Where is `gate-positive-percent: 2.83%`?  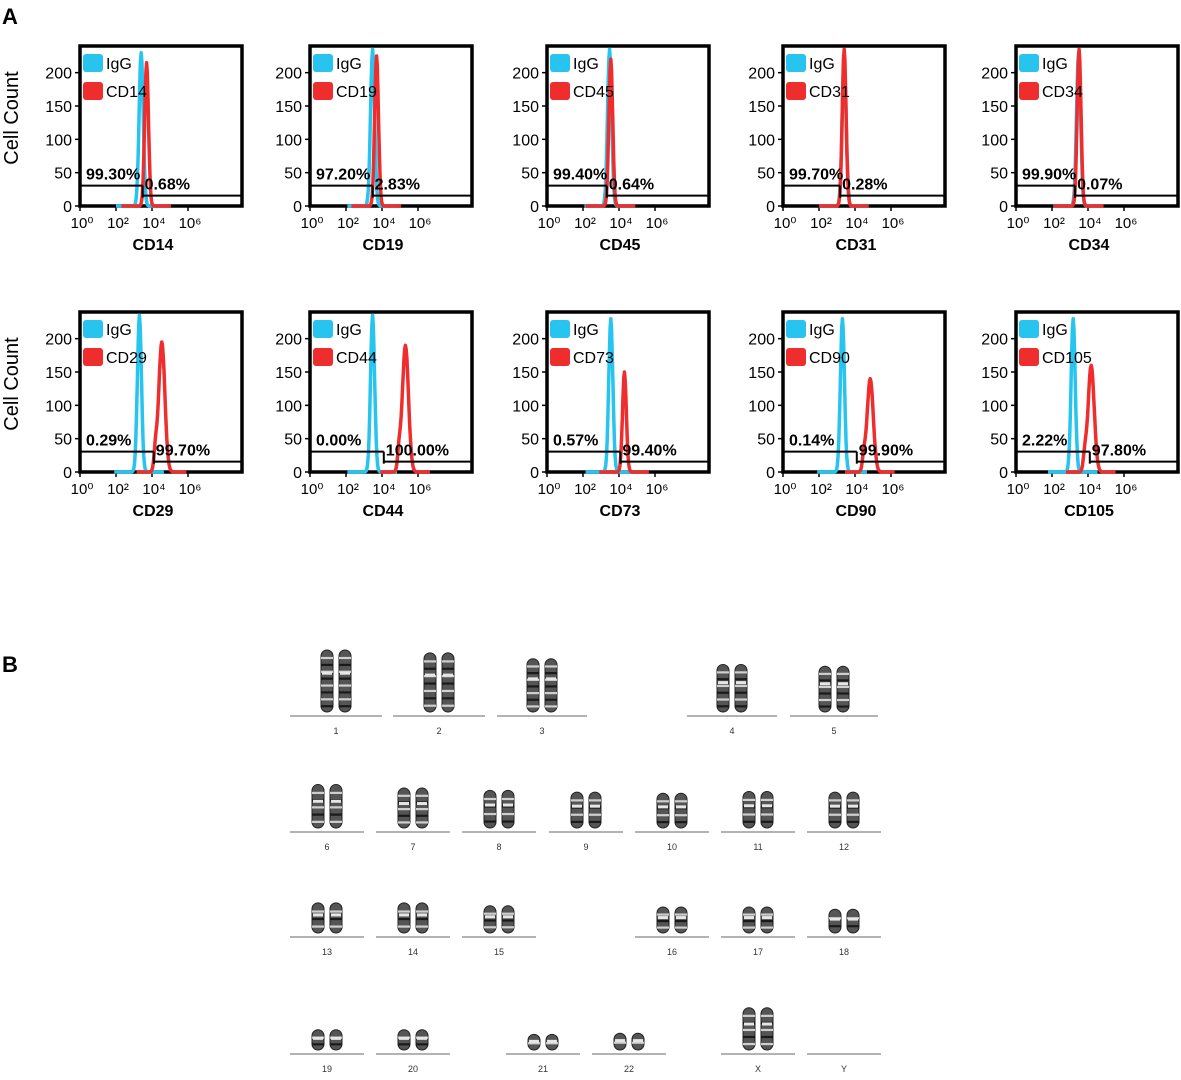
gate-positive-percent: 2.83% is located at coordinates (397, 185).